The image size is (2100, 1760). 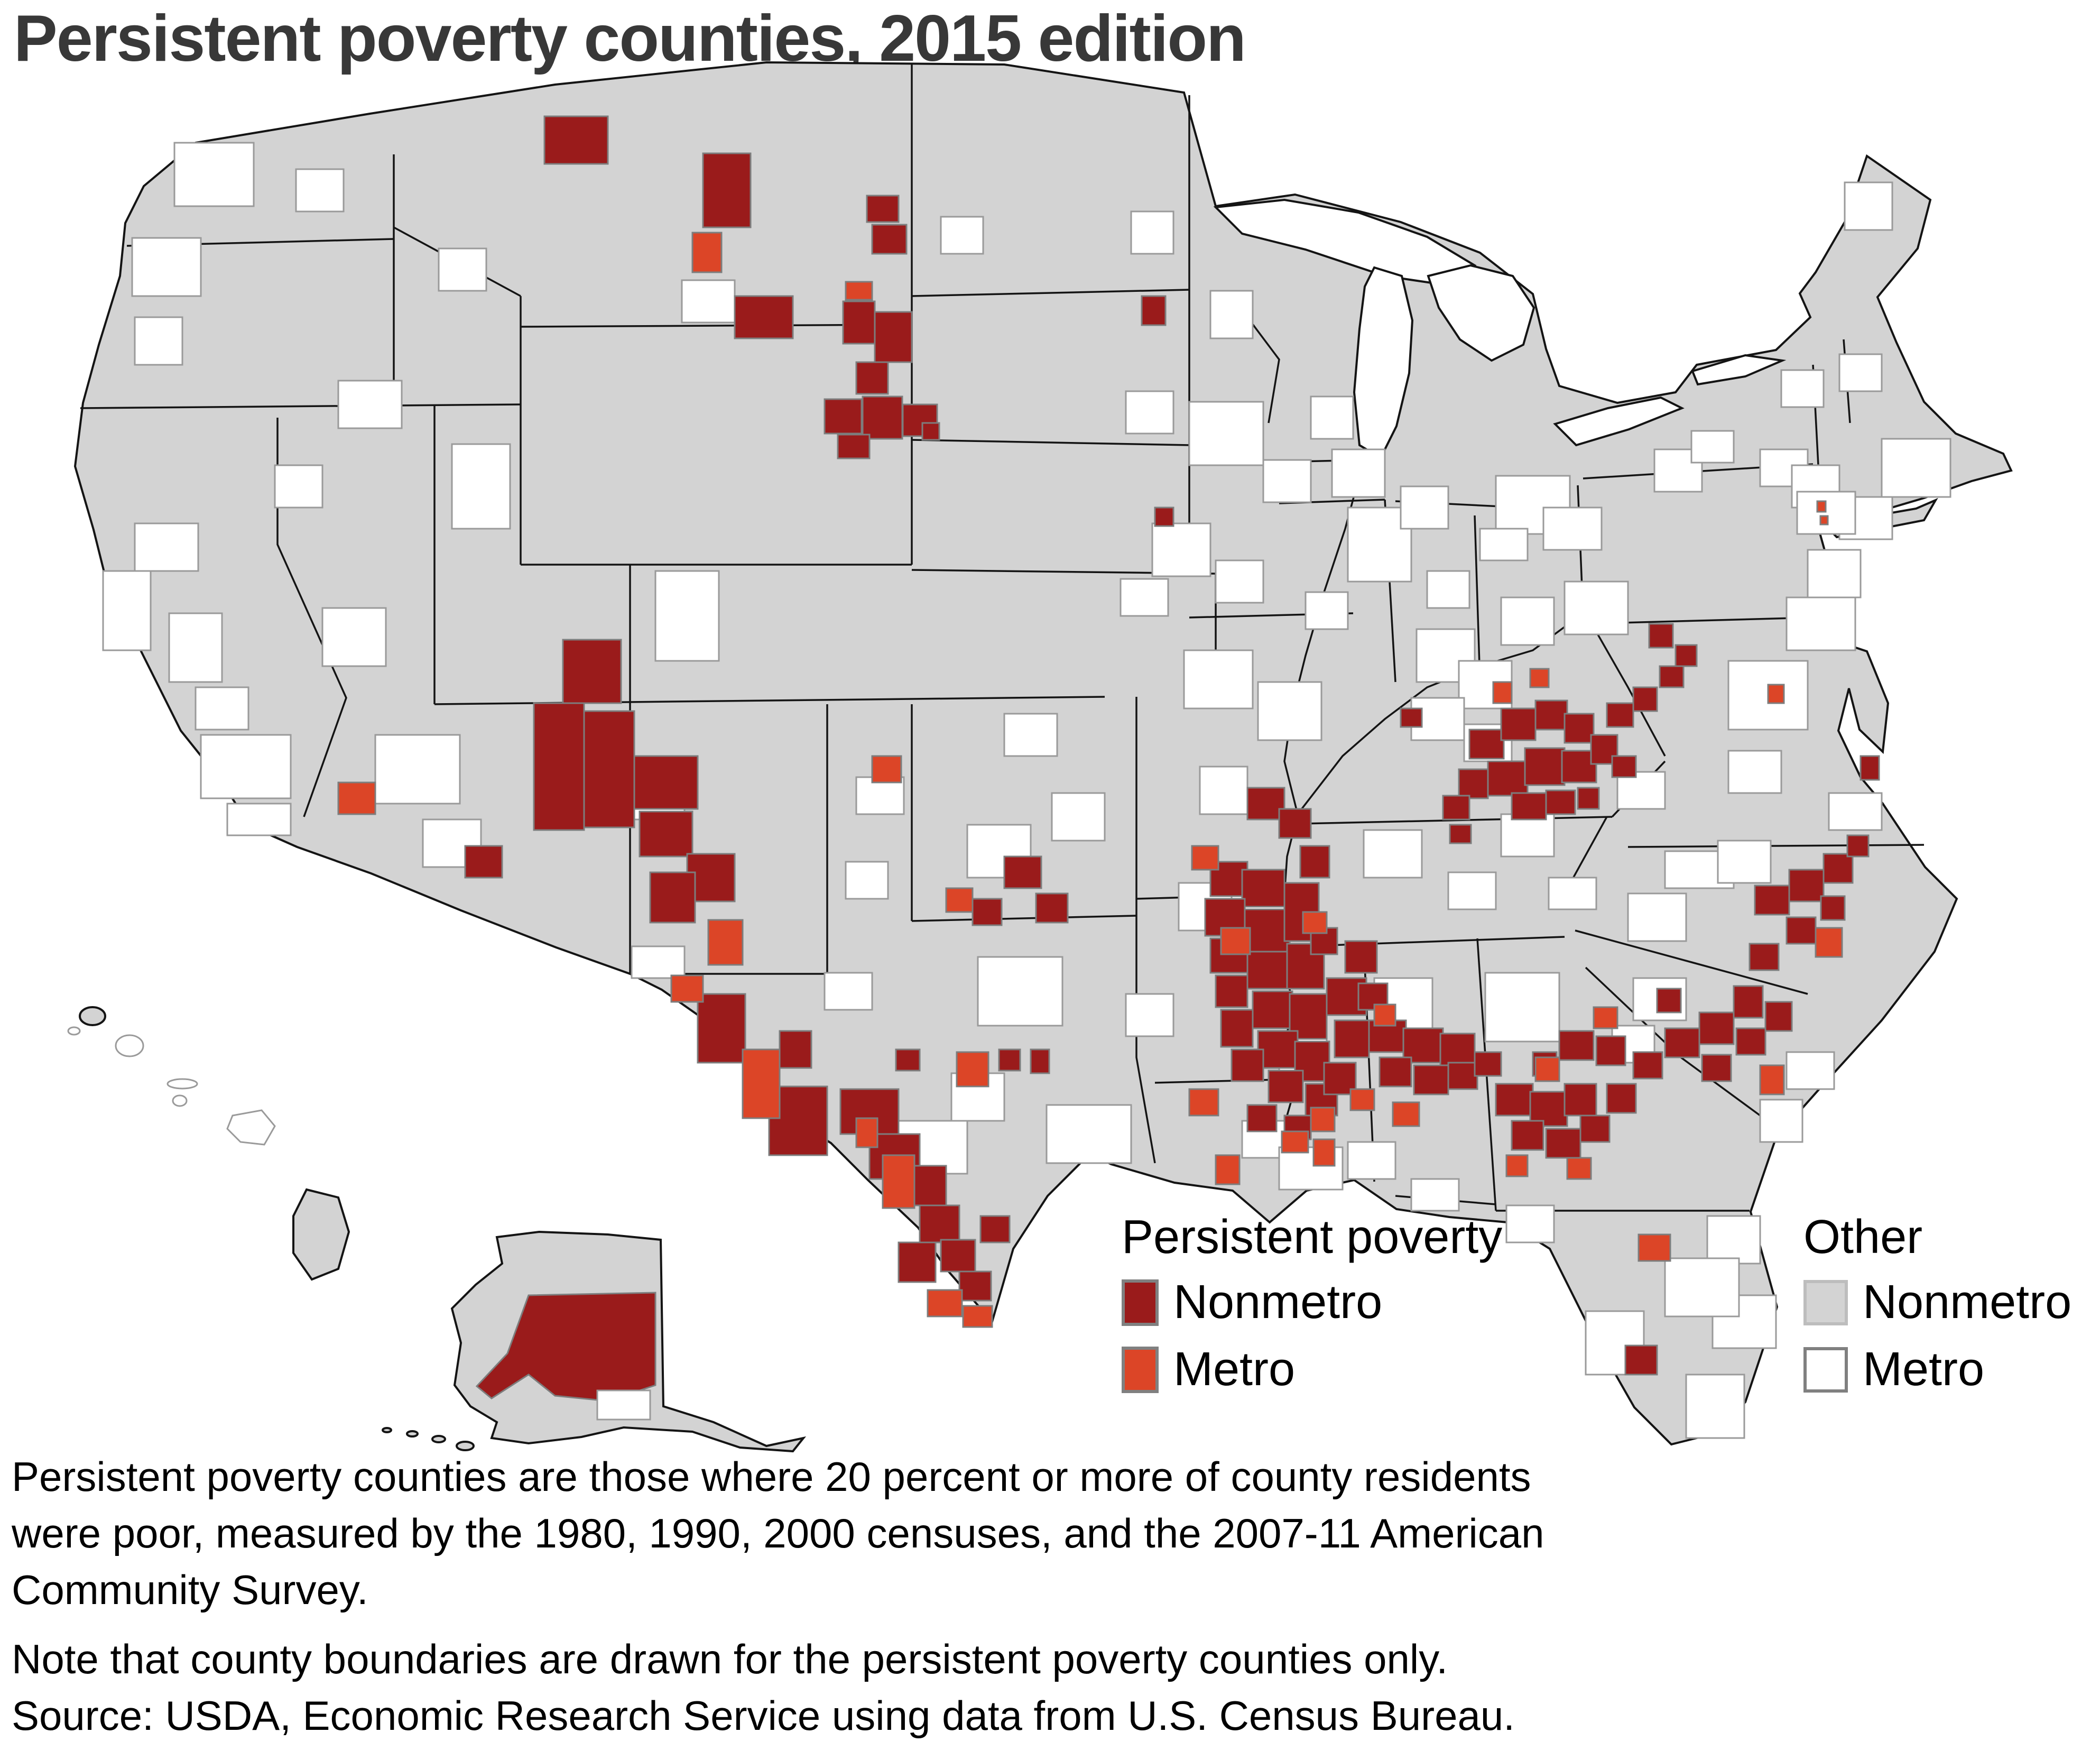 What do you see at coordinates (208, 1143) in the screenshot?
I see `hawaii-inset` at bounding box center [208, 1143].